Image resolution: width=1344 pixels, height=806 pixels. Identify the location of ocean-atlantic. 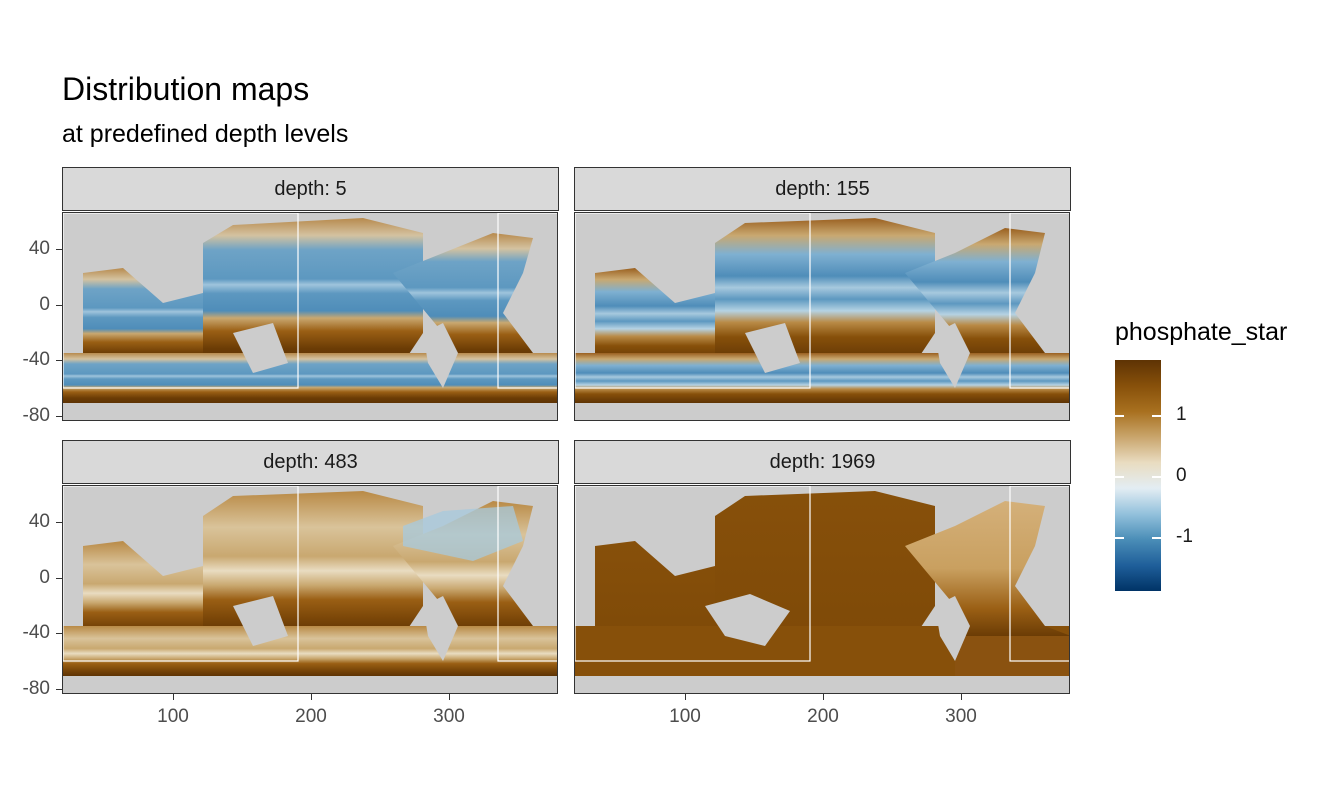
(475, 298).